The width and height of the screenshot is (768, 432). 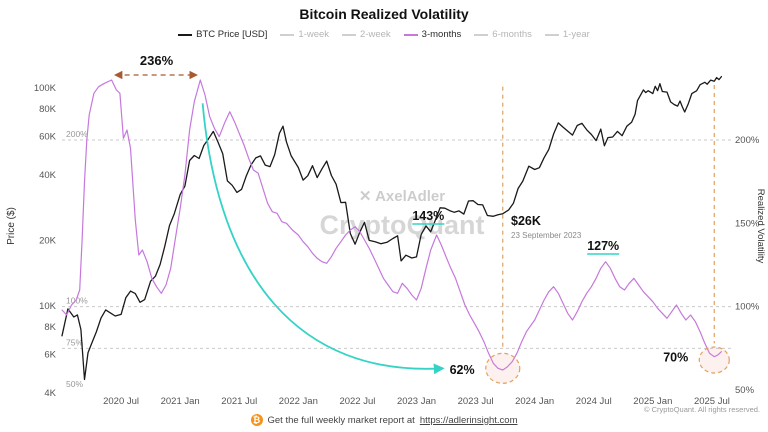 What do you see at coordinates (534, 401) in the screenshot?
I see `x-axis-tick: 2024 Jan` at bounding box center [534, 401].